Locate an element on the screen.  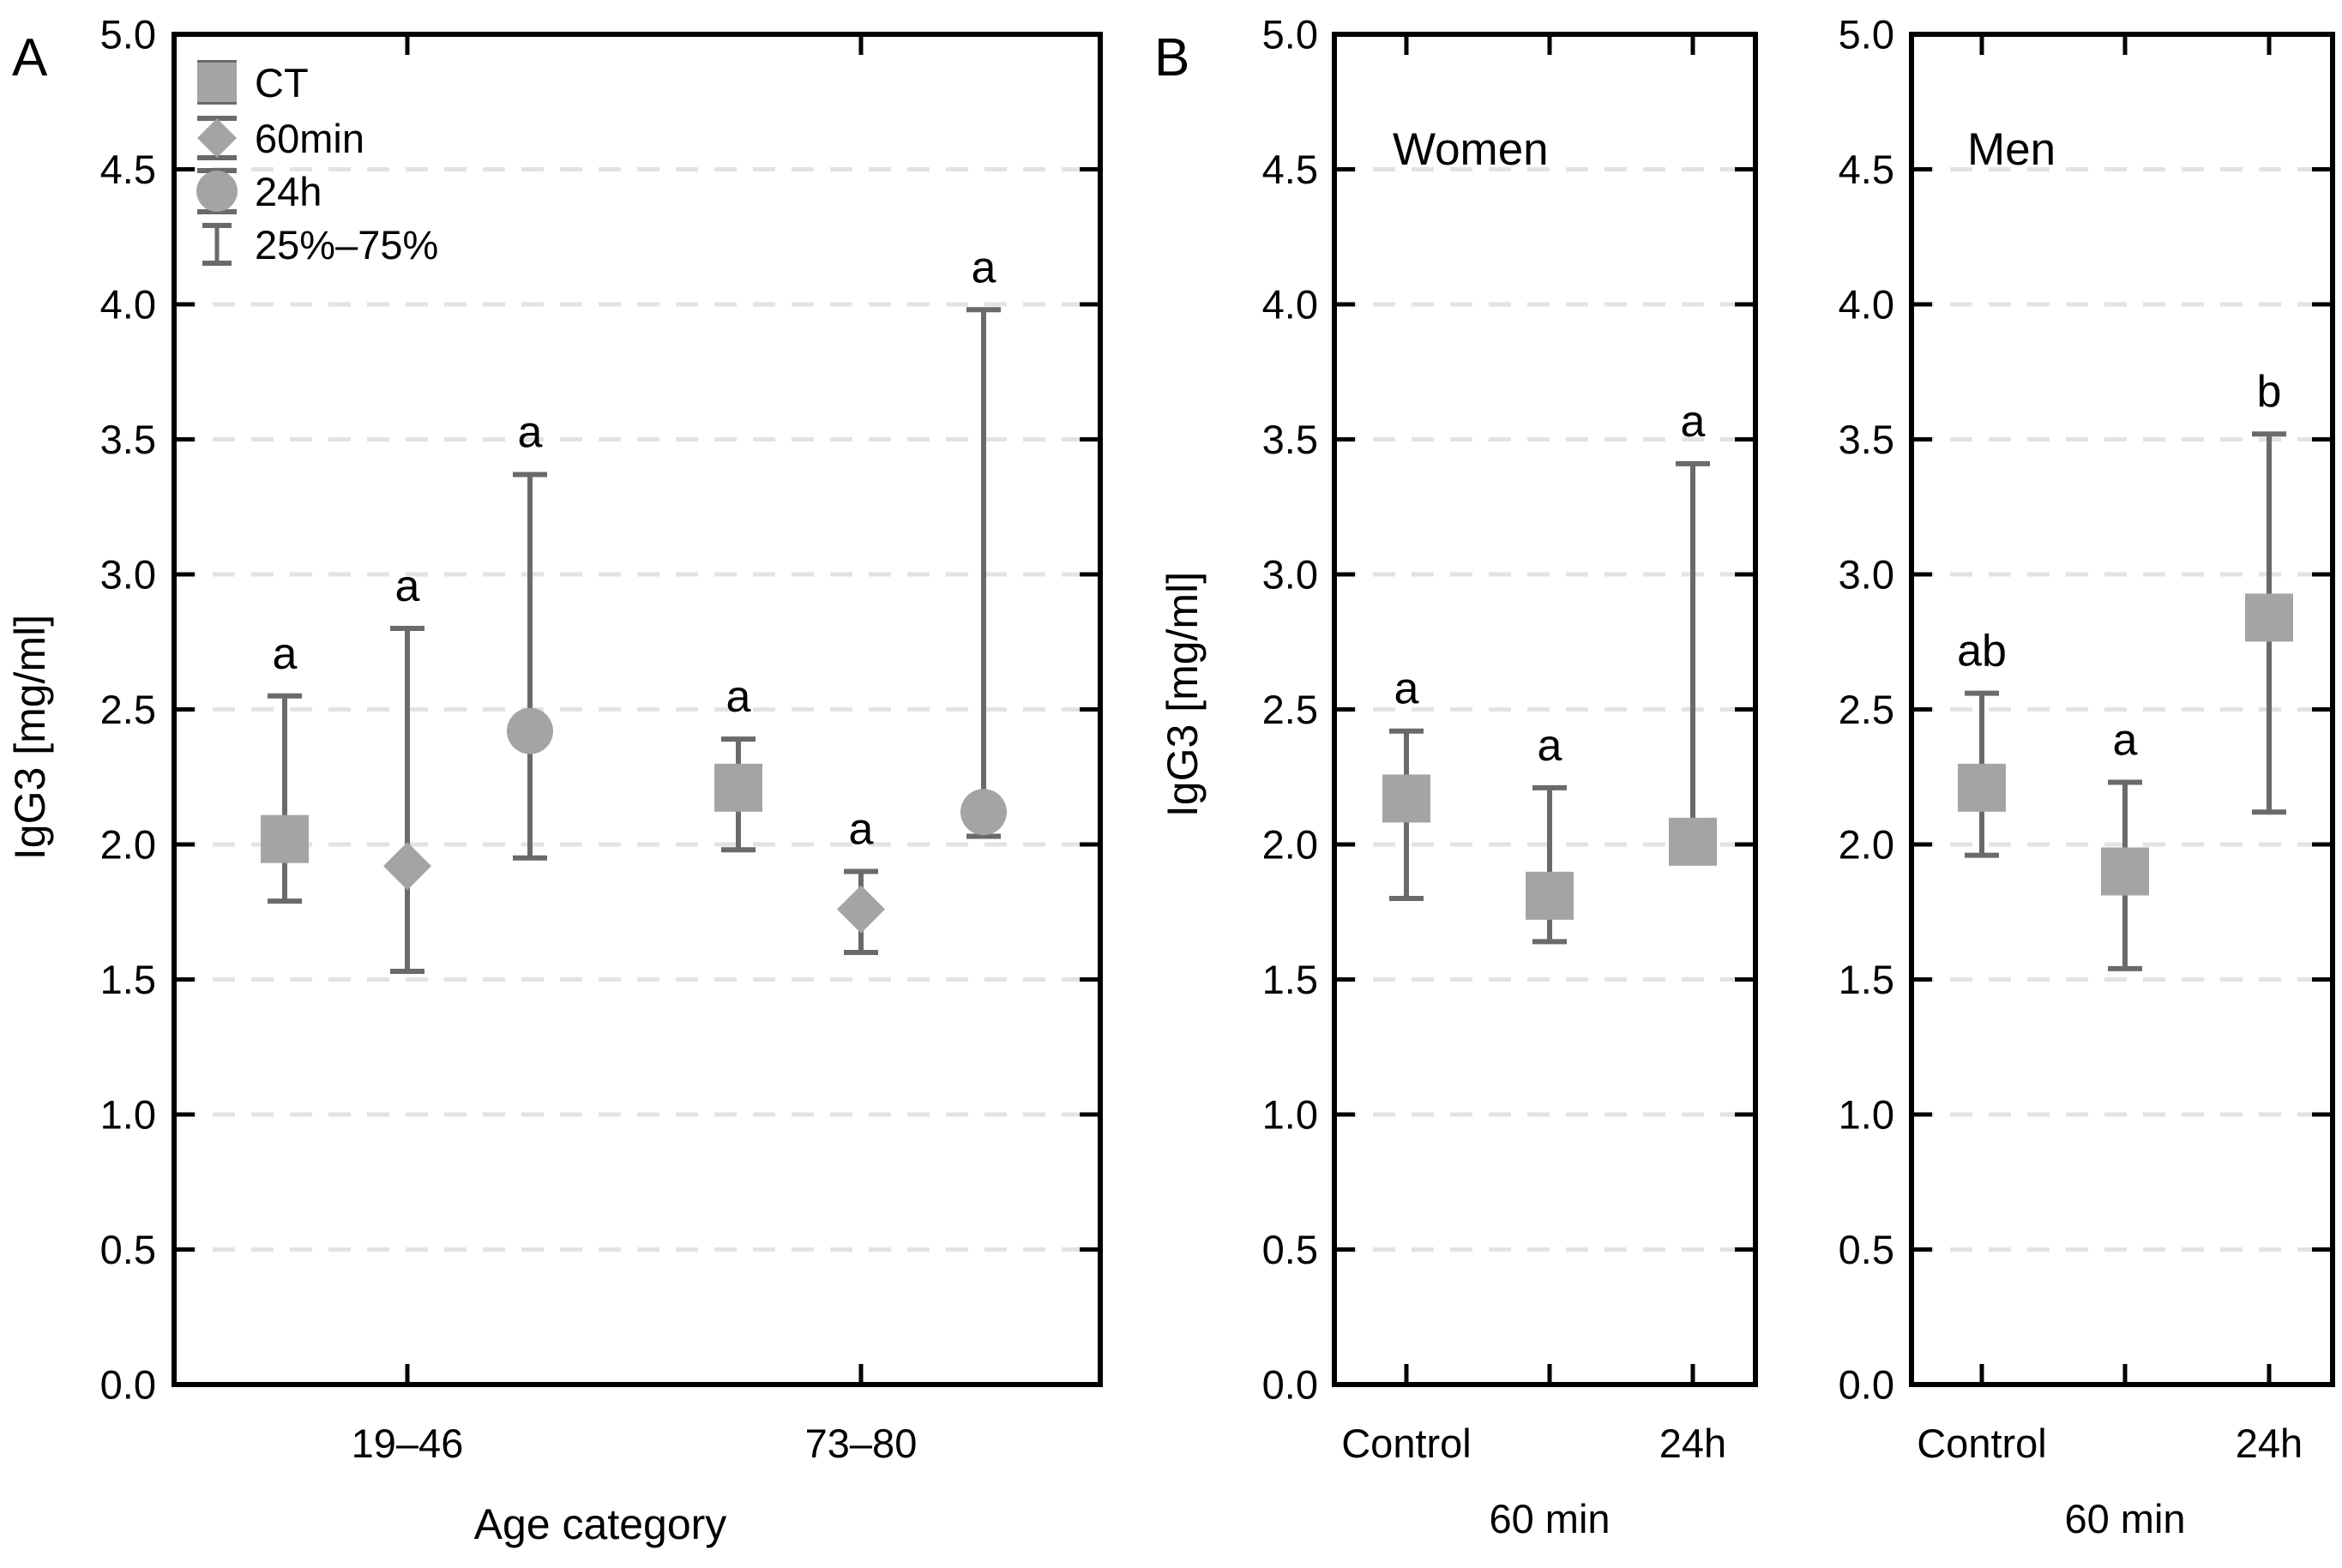
legend-circle-icon is located at coordinates (217, 191).